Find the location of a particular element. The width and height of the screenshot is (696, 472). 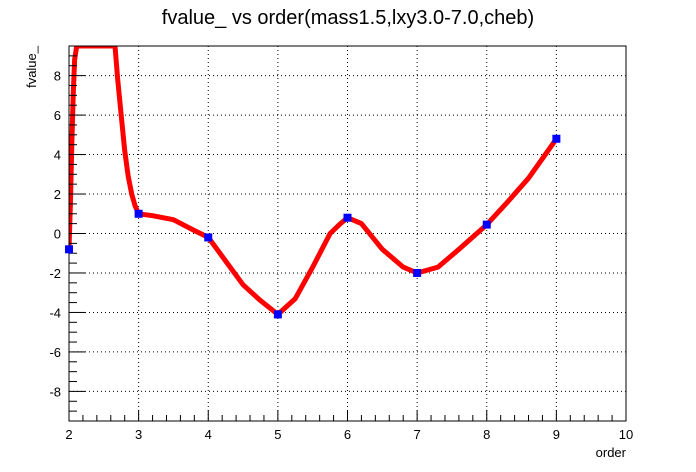

y-tick-label: 0 is located at coordinates (57, 234).